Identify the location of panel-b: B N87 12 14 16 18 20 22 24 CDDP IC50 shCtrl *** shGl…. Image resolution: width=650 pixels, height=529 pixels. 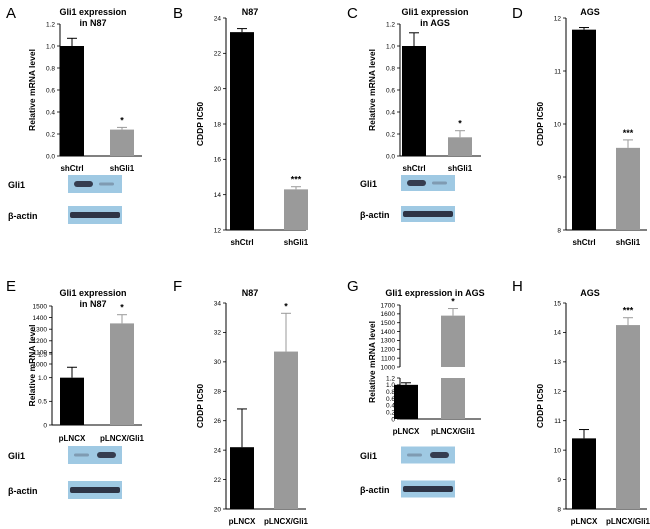
(241, 126).